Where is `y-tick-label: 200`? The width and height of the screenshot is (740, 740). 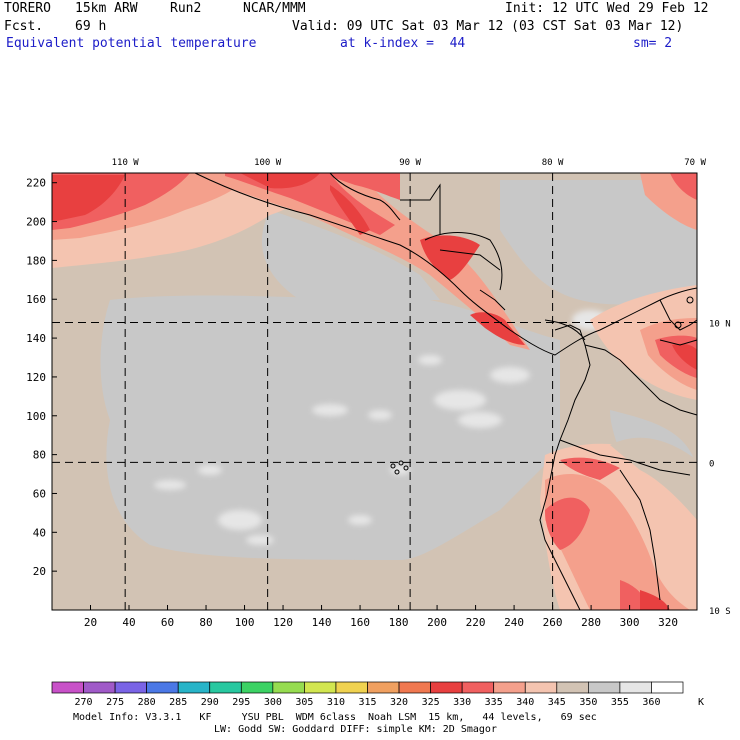
y-tick-label: 200 is located at coordinates (36, 222).